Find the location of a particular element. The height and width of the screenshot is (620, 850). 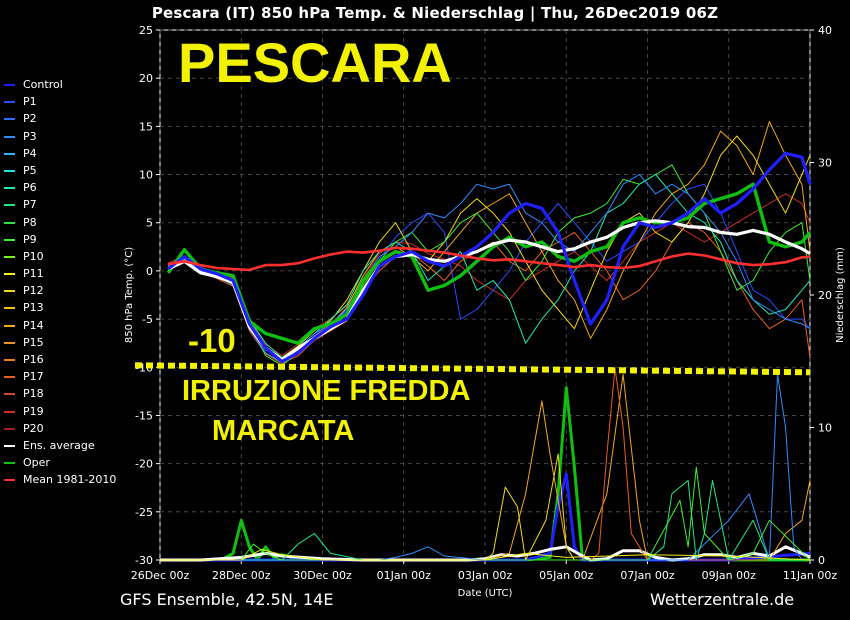

footer-model: GFS Ensemble, 42.5N, 14E is located at coordinates (227, 599).